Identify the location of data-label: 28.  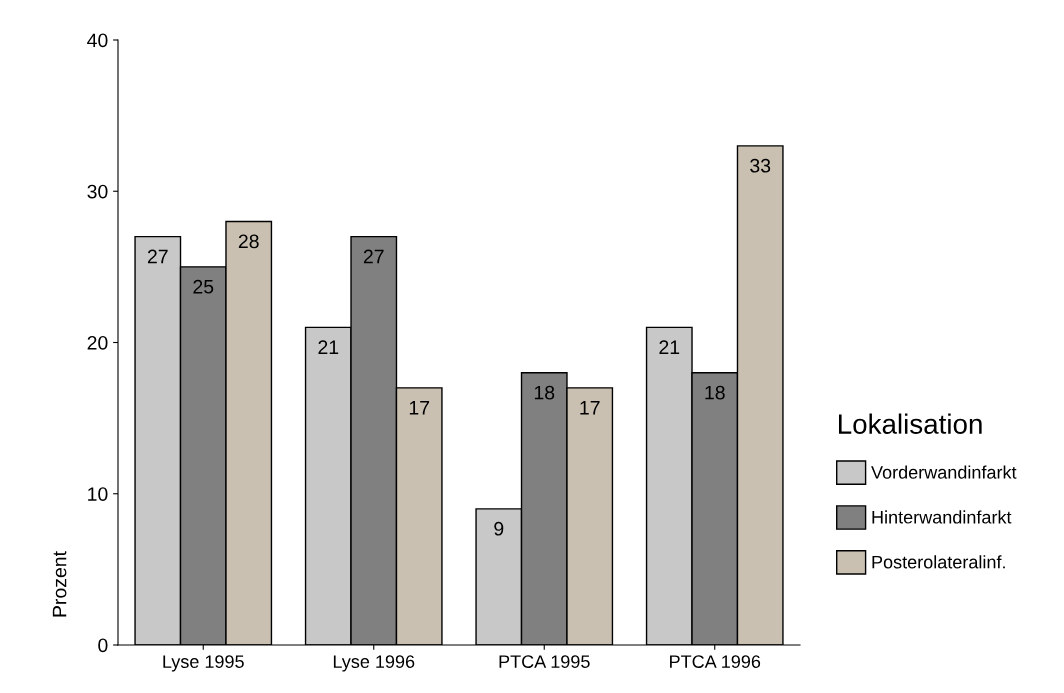
(248, 241).